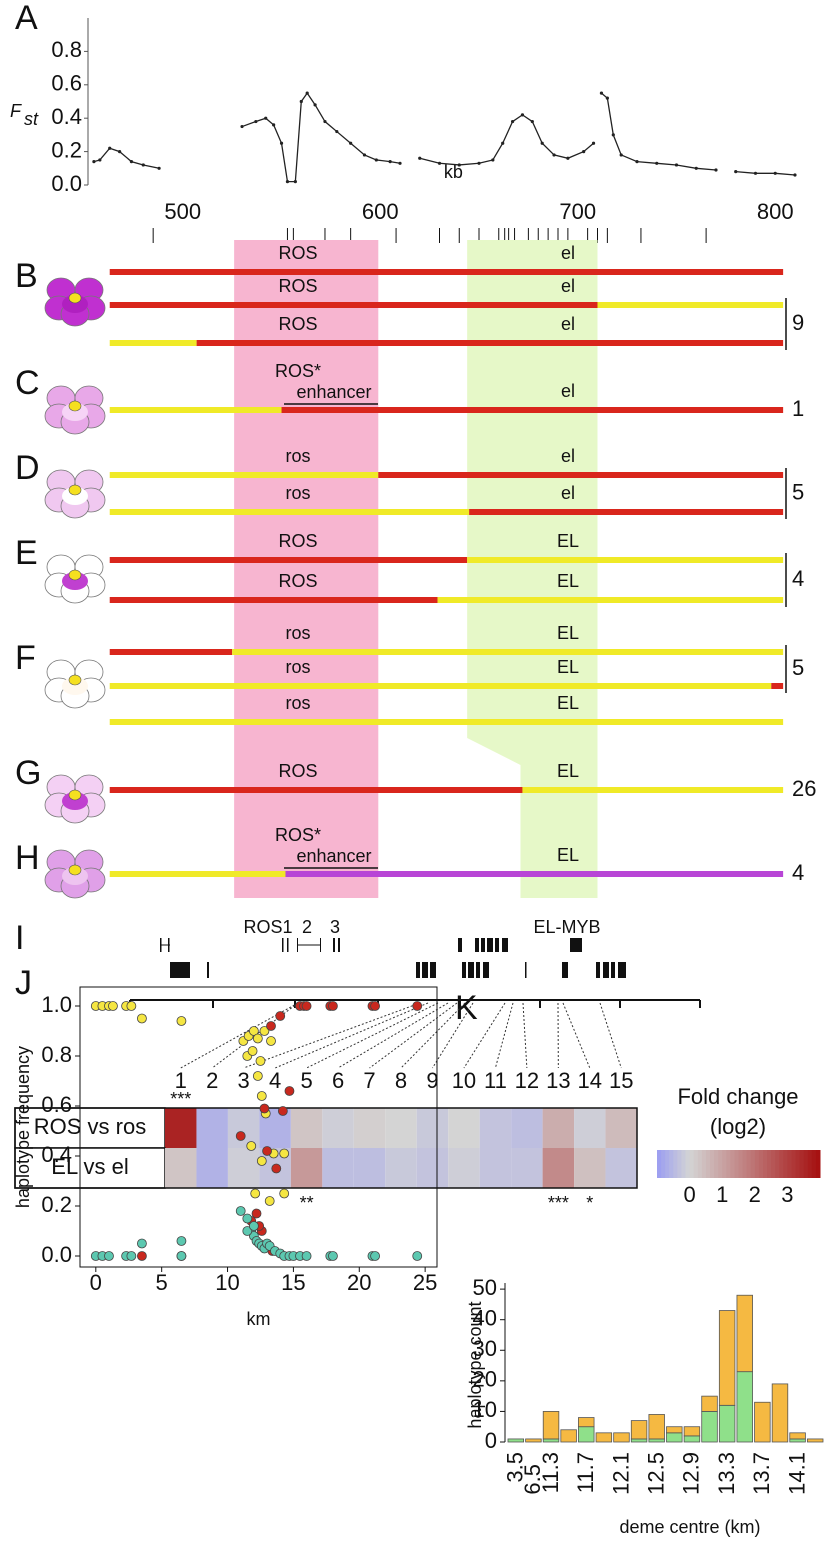  Describe the element at coordinates (75, 575) in the screenshot. I see `flower-palate` at that location.